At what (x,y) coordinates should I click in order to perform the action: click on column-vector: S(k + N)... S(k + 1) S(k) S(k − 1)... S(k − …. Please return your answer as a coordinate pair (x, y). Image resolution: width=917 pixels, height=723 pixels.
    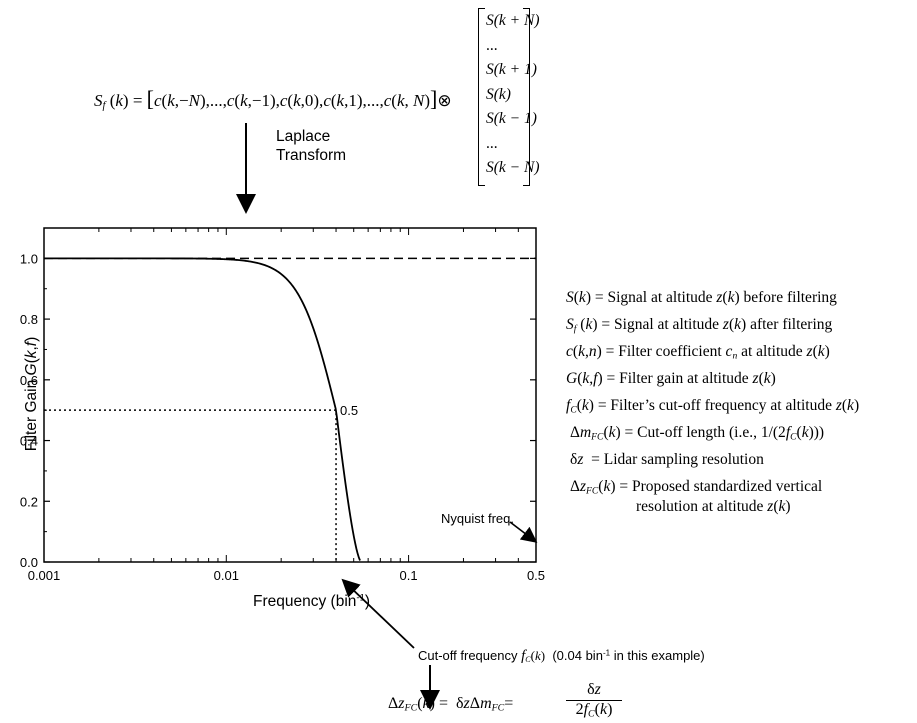
    Looking at the image, I should click on (509, 97).